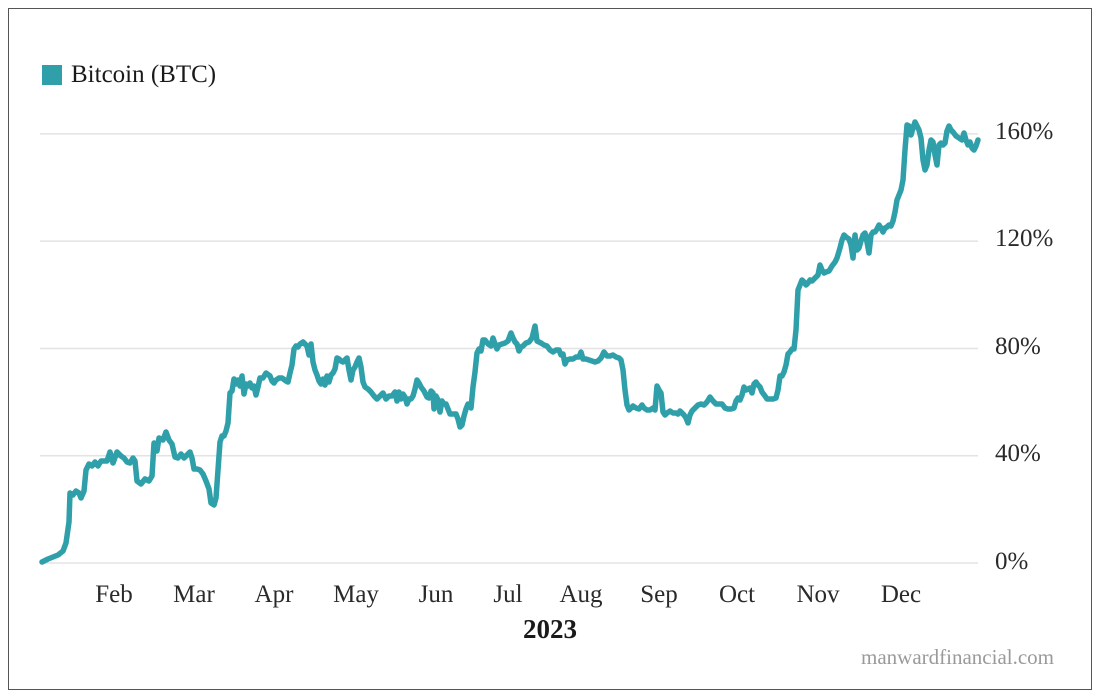 This screenshot has width=1100, height=700. I want to click on legend-label: Bitcoin (BTC), so click(144, 74).